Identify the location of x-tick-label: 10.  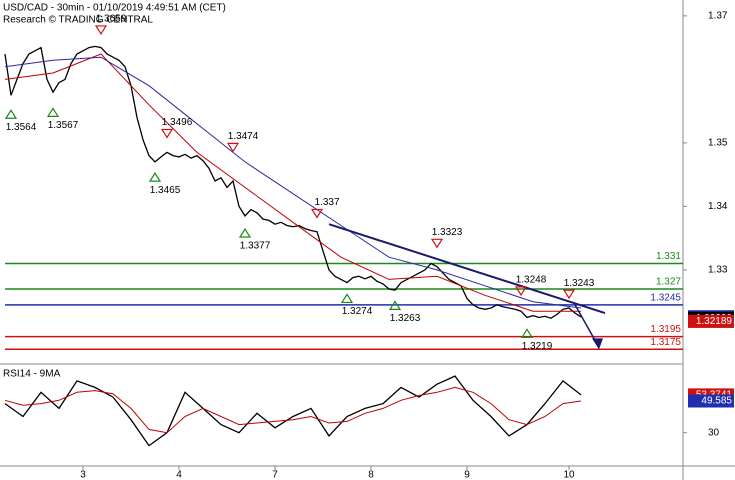
(569, 475).